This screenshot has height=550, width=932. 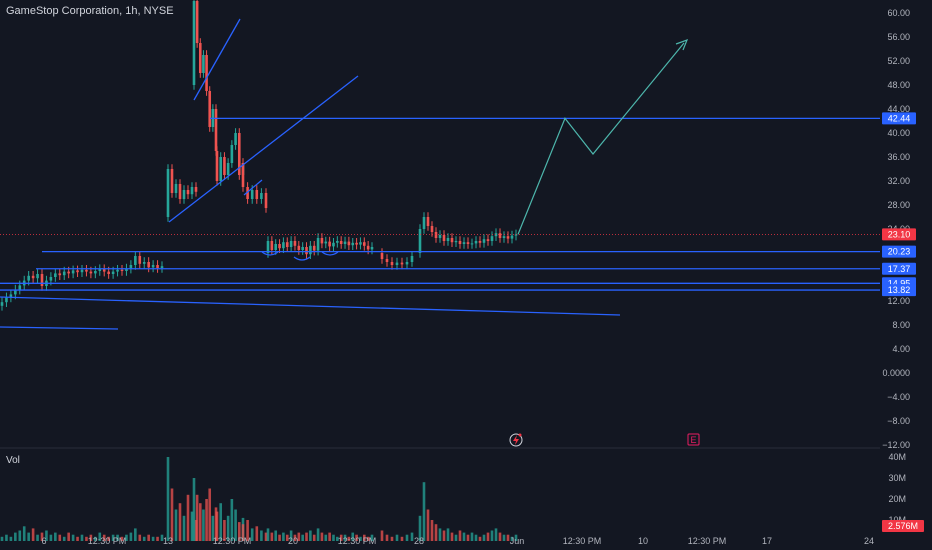 What do you see at coordinates (259, 499) in the screenshot?
I see `volume-bars` at bounding box center [259, 499].